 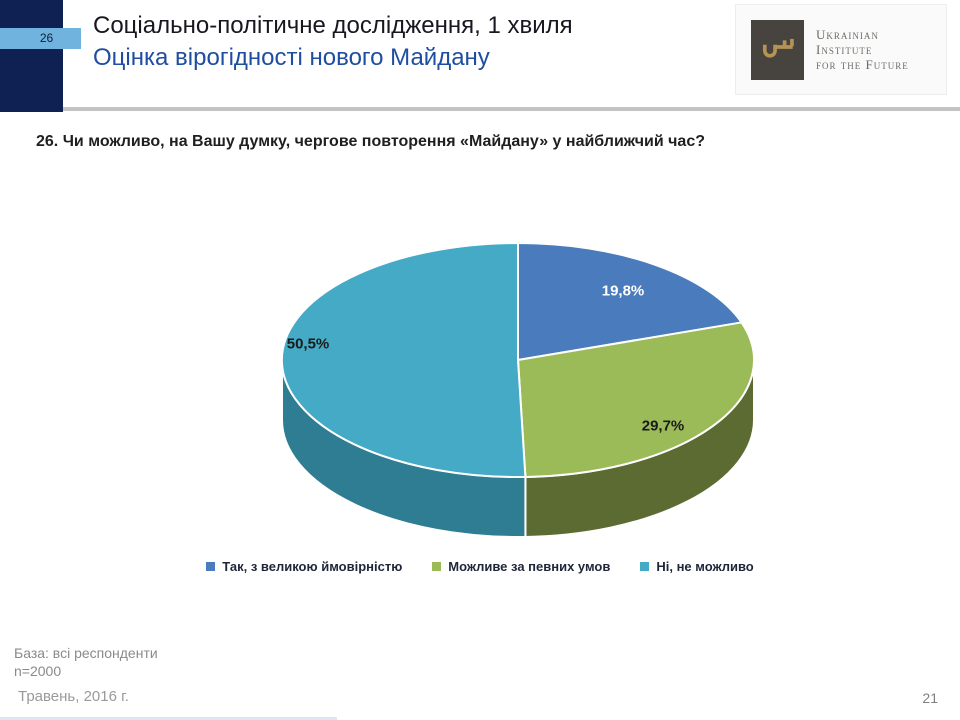 I want to click on institute-logo: Ukrainian Institute for the Future, so click(x=841, y=49).